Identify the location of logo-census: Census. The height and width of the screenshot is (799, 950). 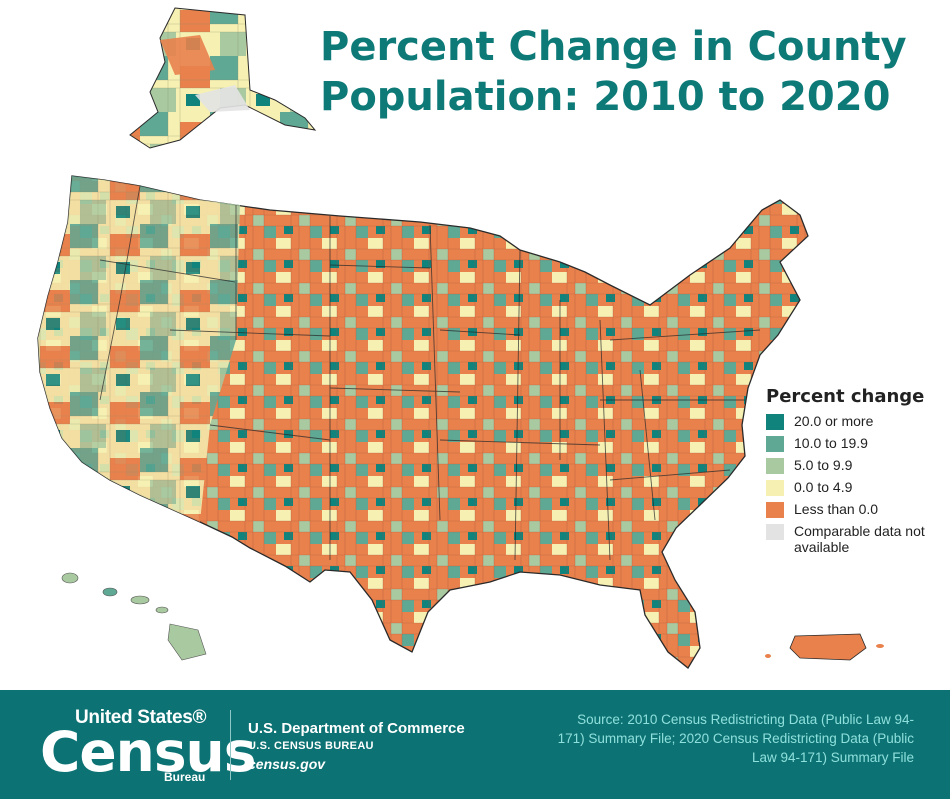
(148, 752).